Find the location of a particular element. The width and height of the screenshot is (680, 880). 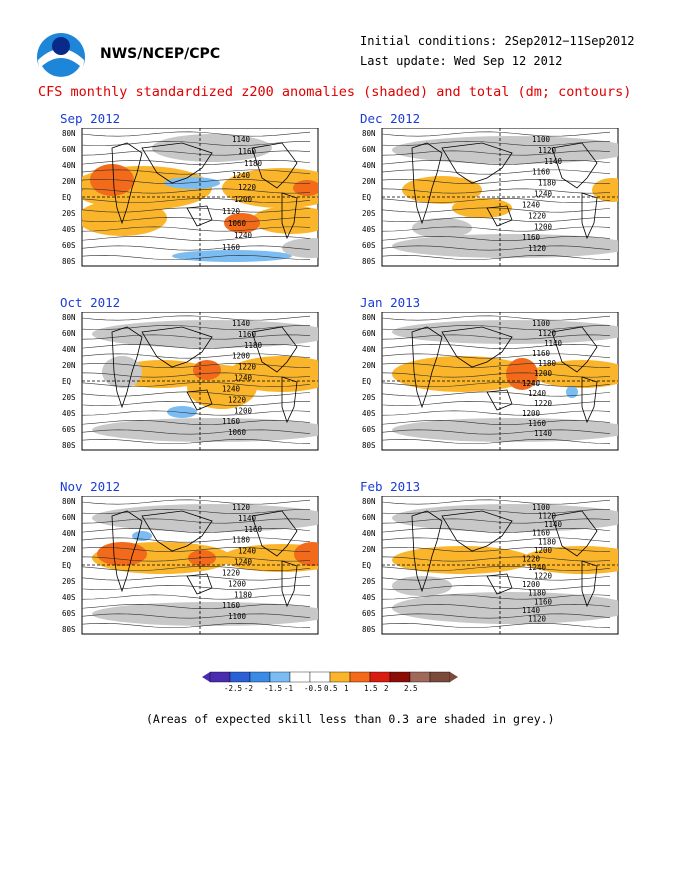

noaa-logo is located at coordinates (61, 57).